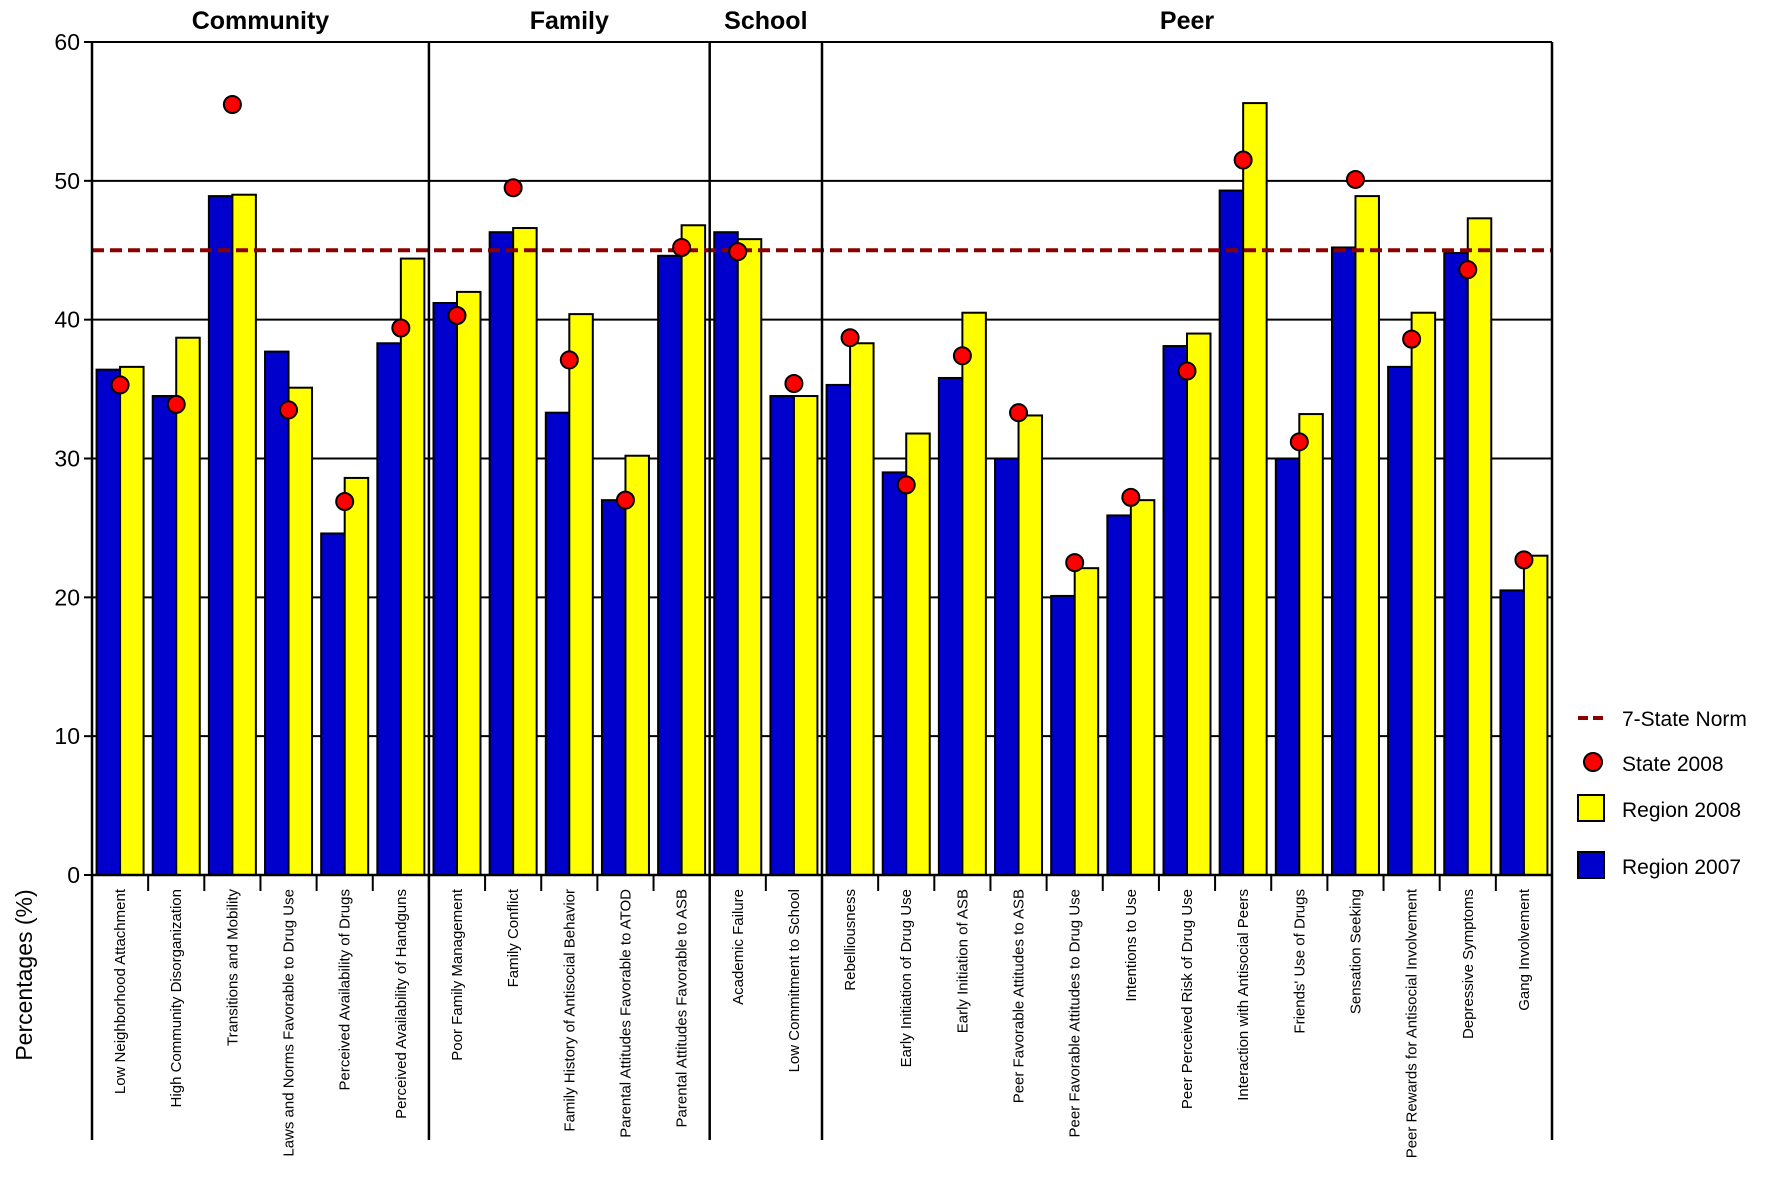 The width and height of the screenshot is (1766, 1200). Describe the element at coordinates (738, 947) in the screenshot. I see `x-category-label: Academic Failure` at that location.